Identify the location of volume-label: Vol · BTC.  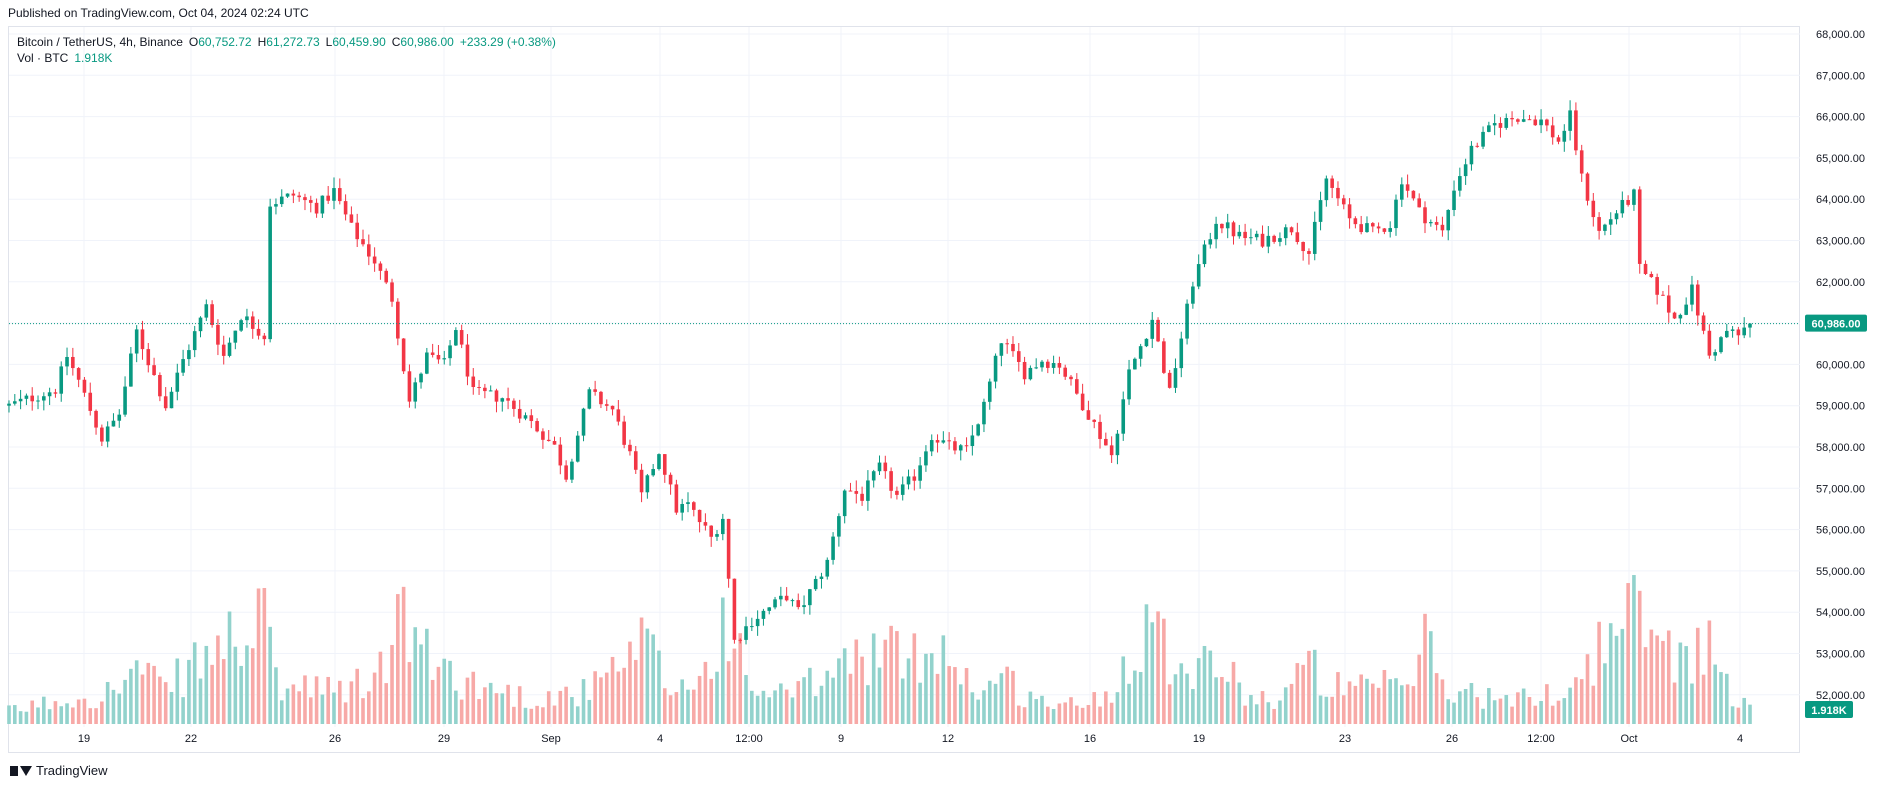
(43, 58).